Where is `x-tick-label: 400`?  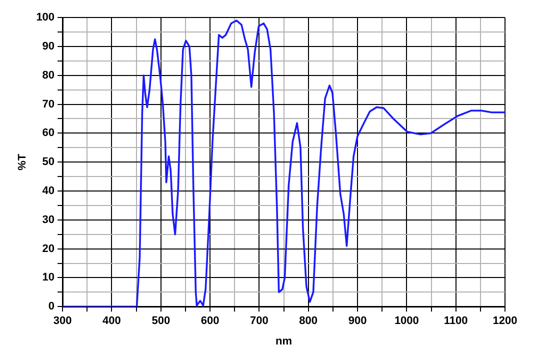
x-tick-label: 400 is located at coordinates (111, 321).